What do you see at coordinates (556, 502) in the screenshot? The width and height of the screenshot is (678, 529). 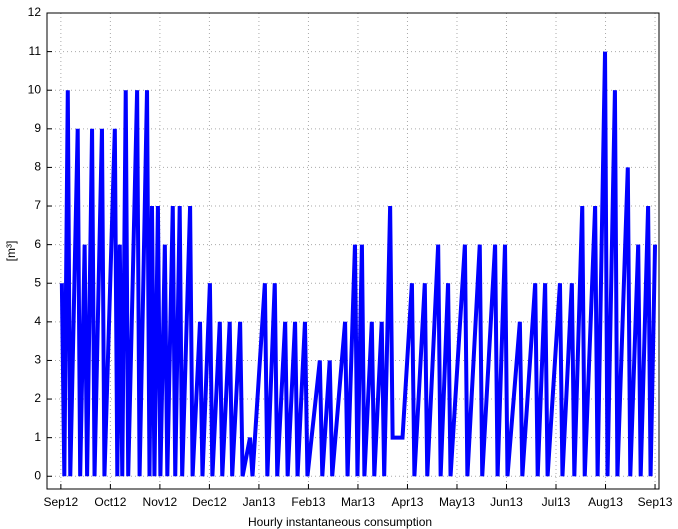 I see `x-tick-label: Jul13` at bounding box center [556, 502].